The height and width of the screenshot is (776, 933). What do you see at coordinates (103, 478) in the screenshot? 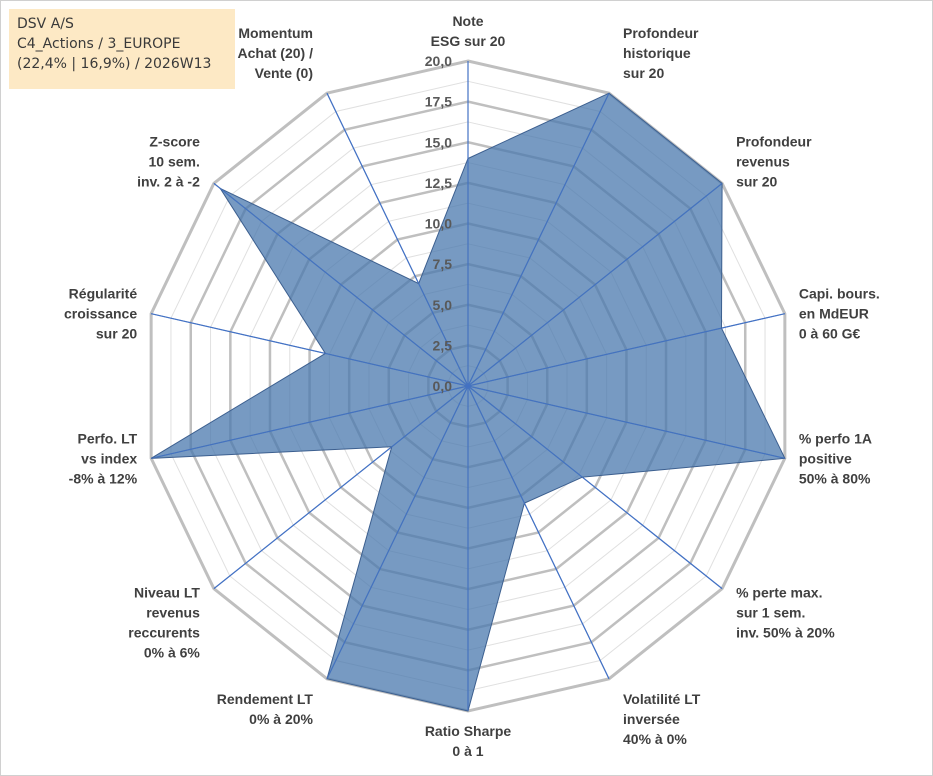
I see `axis-label-line: -8% à 12%` at bounding box center [103, 478].